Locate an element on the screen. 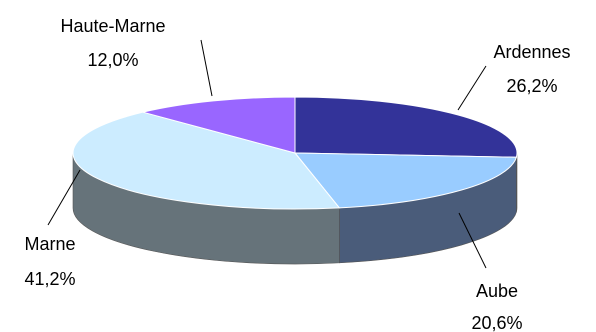 This screenshot has width=596, height=332. slice-category-label: Marne is located at coordinates (49, 244).